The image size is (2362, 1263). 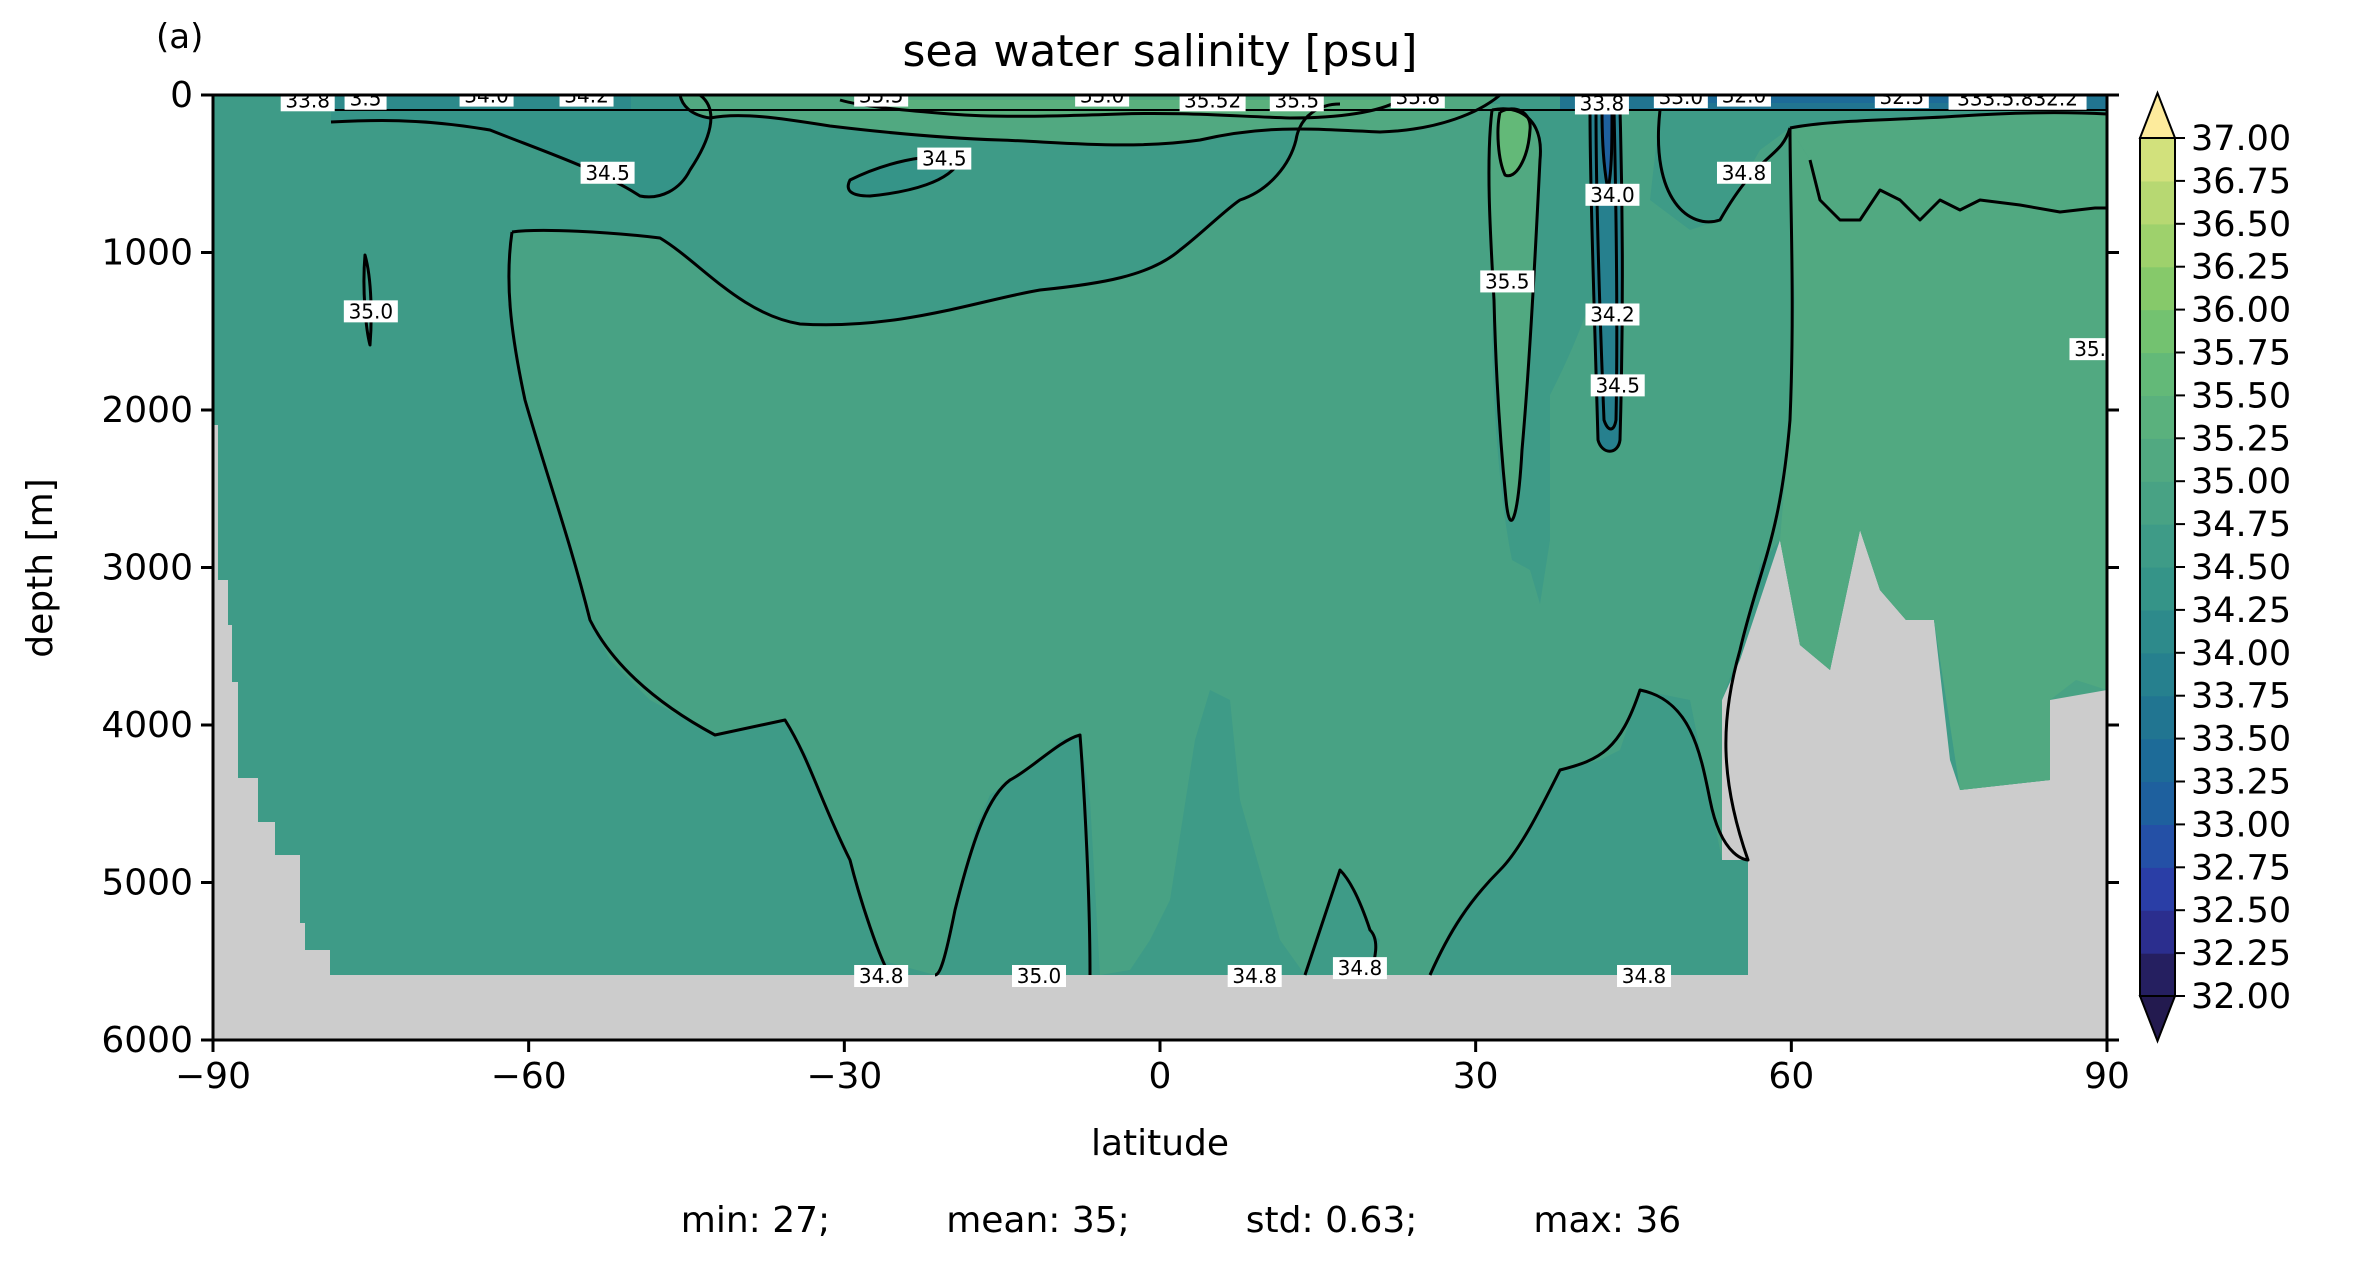 I want to click on water-mass-north-deep, so click(x=1943, y=459).